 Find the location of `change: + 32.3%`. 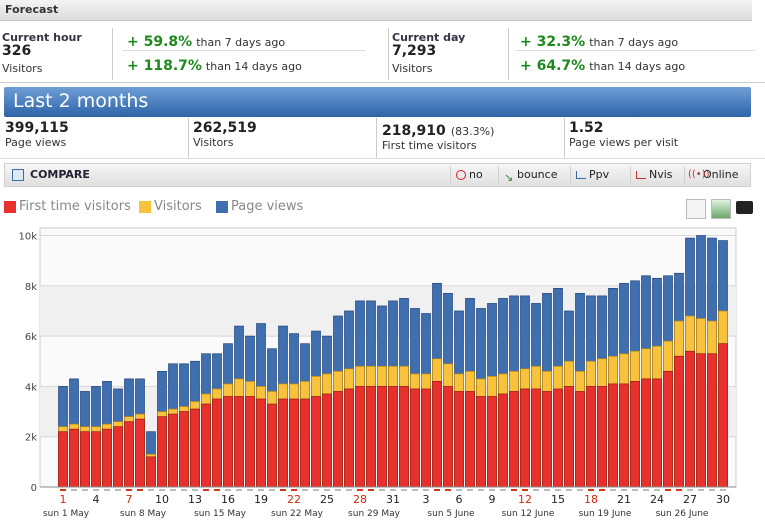

change: + 32.3% is located at coordinates (553, 42).